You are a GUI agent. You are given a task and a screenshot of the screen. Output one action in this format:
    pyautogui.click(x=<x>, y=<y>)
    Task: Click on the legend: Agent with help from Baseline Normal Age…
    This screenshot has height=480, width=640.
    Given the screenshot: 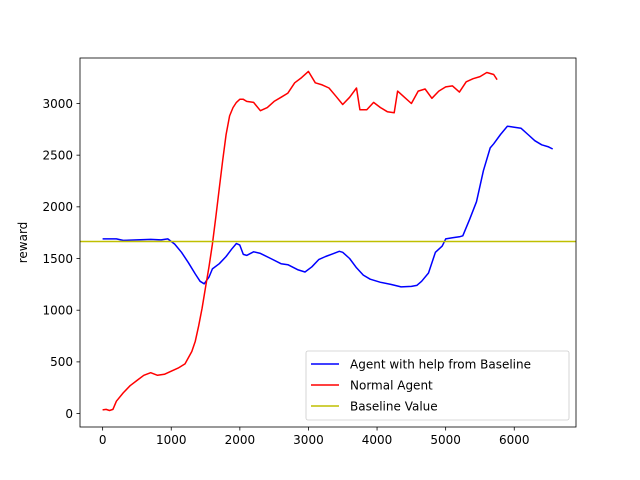 What is the action you would take?
    pyautogui.click(x=437, y=385)
    